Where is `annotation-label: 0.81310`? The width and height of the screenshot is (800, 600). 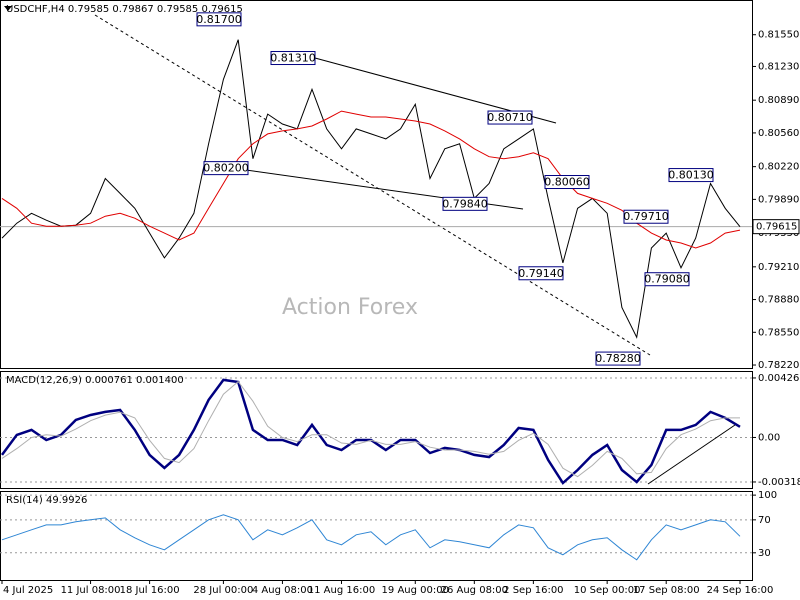 annotation-label: 0.81310 is located at coordinates (293, 58).